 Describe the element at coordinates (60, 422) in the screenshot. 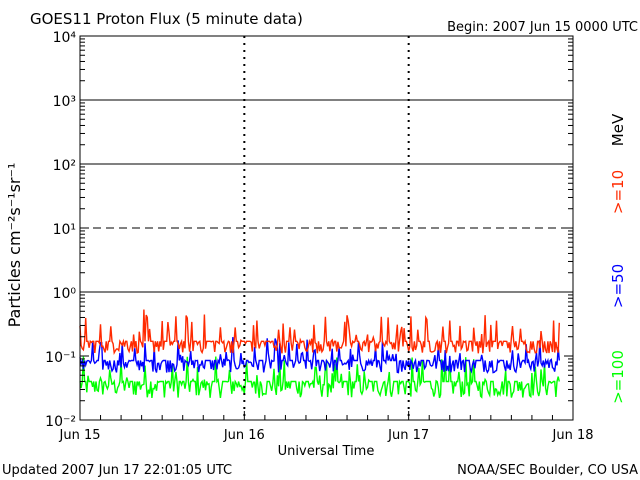

I see `y-tick-label: 10⁻²` at that location.